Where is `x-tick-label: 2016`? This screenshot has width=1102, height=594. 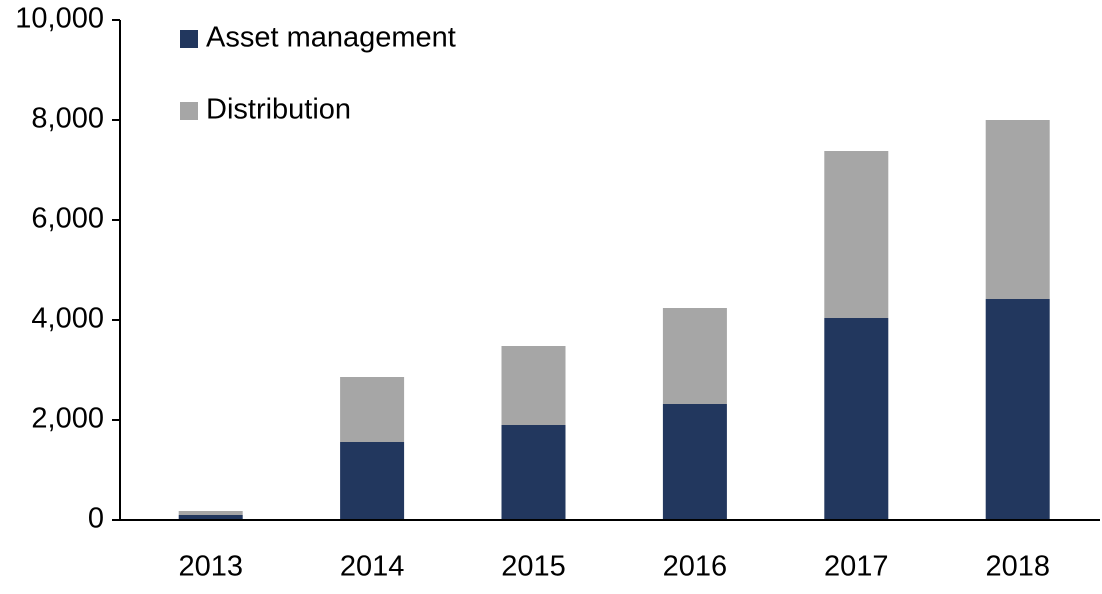 x-tick-label: 2016 is located at coordinates (695, 567).